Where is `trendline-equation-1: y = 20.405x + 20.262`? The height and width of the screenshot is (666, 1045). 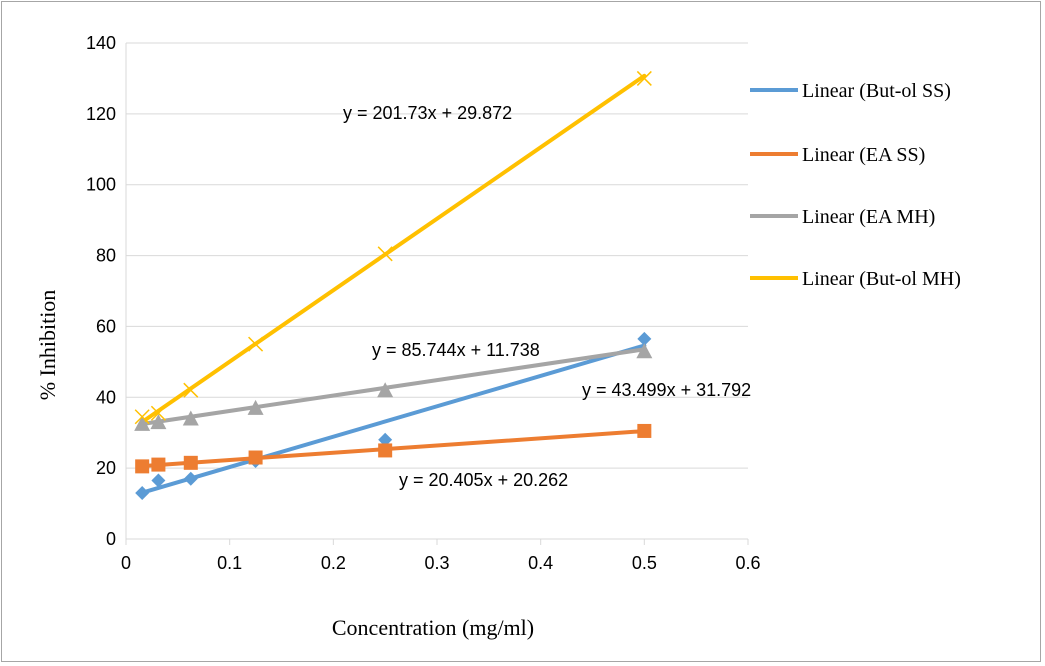
trendline-equation-1: y = 20.405x + 20.262 is located at coordinates (483, 480).